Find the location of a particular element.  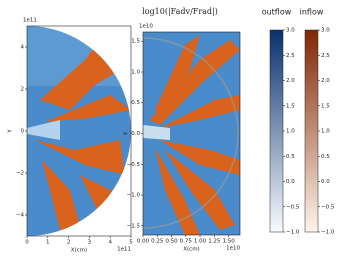

y-tick-label: 4 is located at coordinates (23, 48).